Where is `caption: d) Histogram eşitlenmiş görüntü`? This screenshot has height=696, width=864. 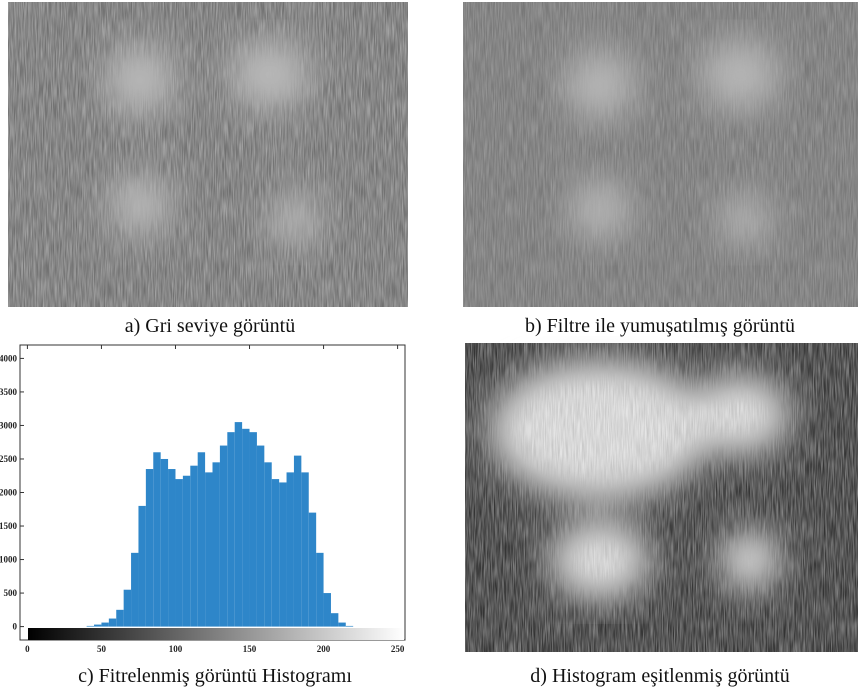
caption: d) Histogram eşitlenmiş görüntü is located at coordinates (659, 676).